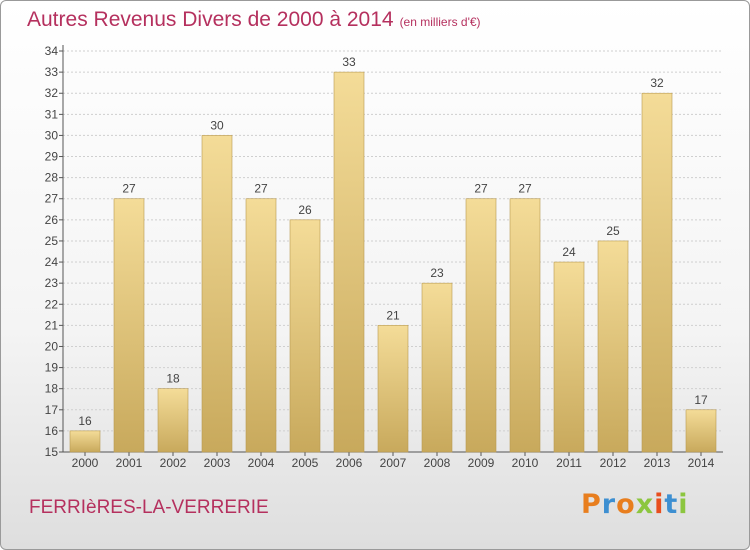 This screenshot has height=550, width=750. Describe the element at coordinates (52, 220) in the screenshot. I see `y-tick-label: 26` at that location.